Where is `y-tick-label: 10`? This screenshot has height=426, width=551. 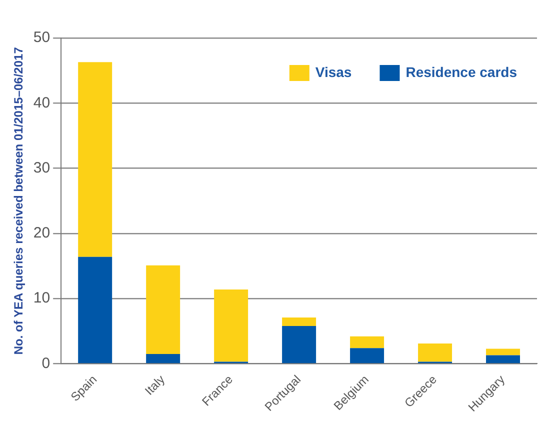 y-tick-label: 10 is located at coordinates (41, 298).